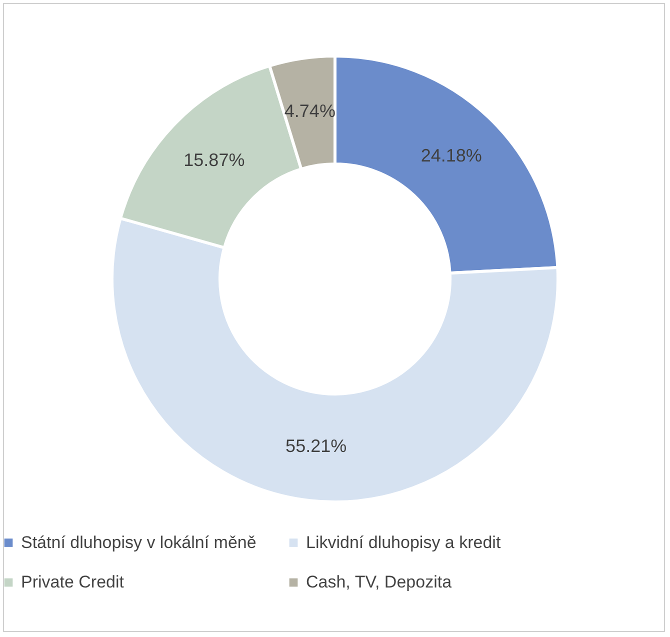 Image resolution: width=670 pixels, height=637 pixels. I want to click on data-label: 24.18%, so click(451, 155).